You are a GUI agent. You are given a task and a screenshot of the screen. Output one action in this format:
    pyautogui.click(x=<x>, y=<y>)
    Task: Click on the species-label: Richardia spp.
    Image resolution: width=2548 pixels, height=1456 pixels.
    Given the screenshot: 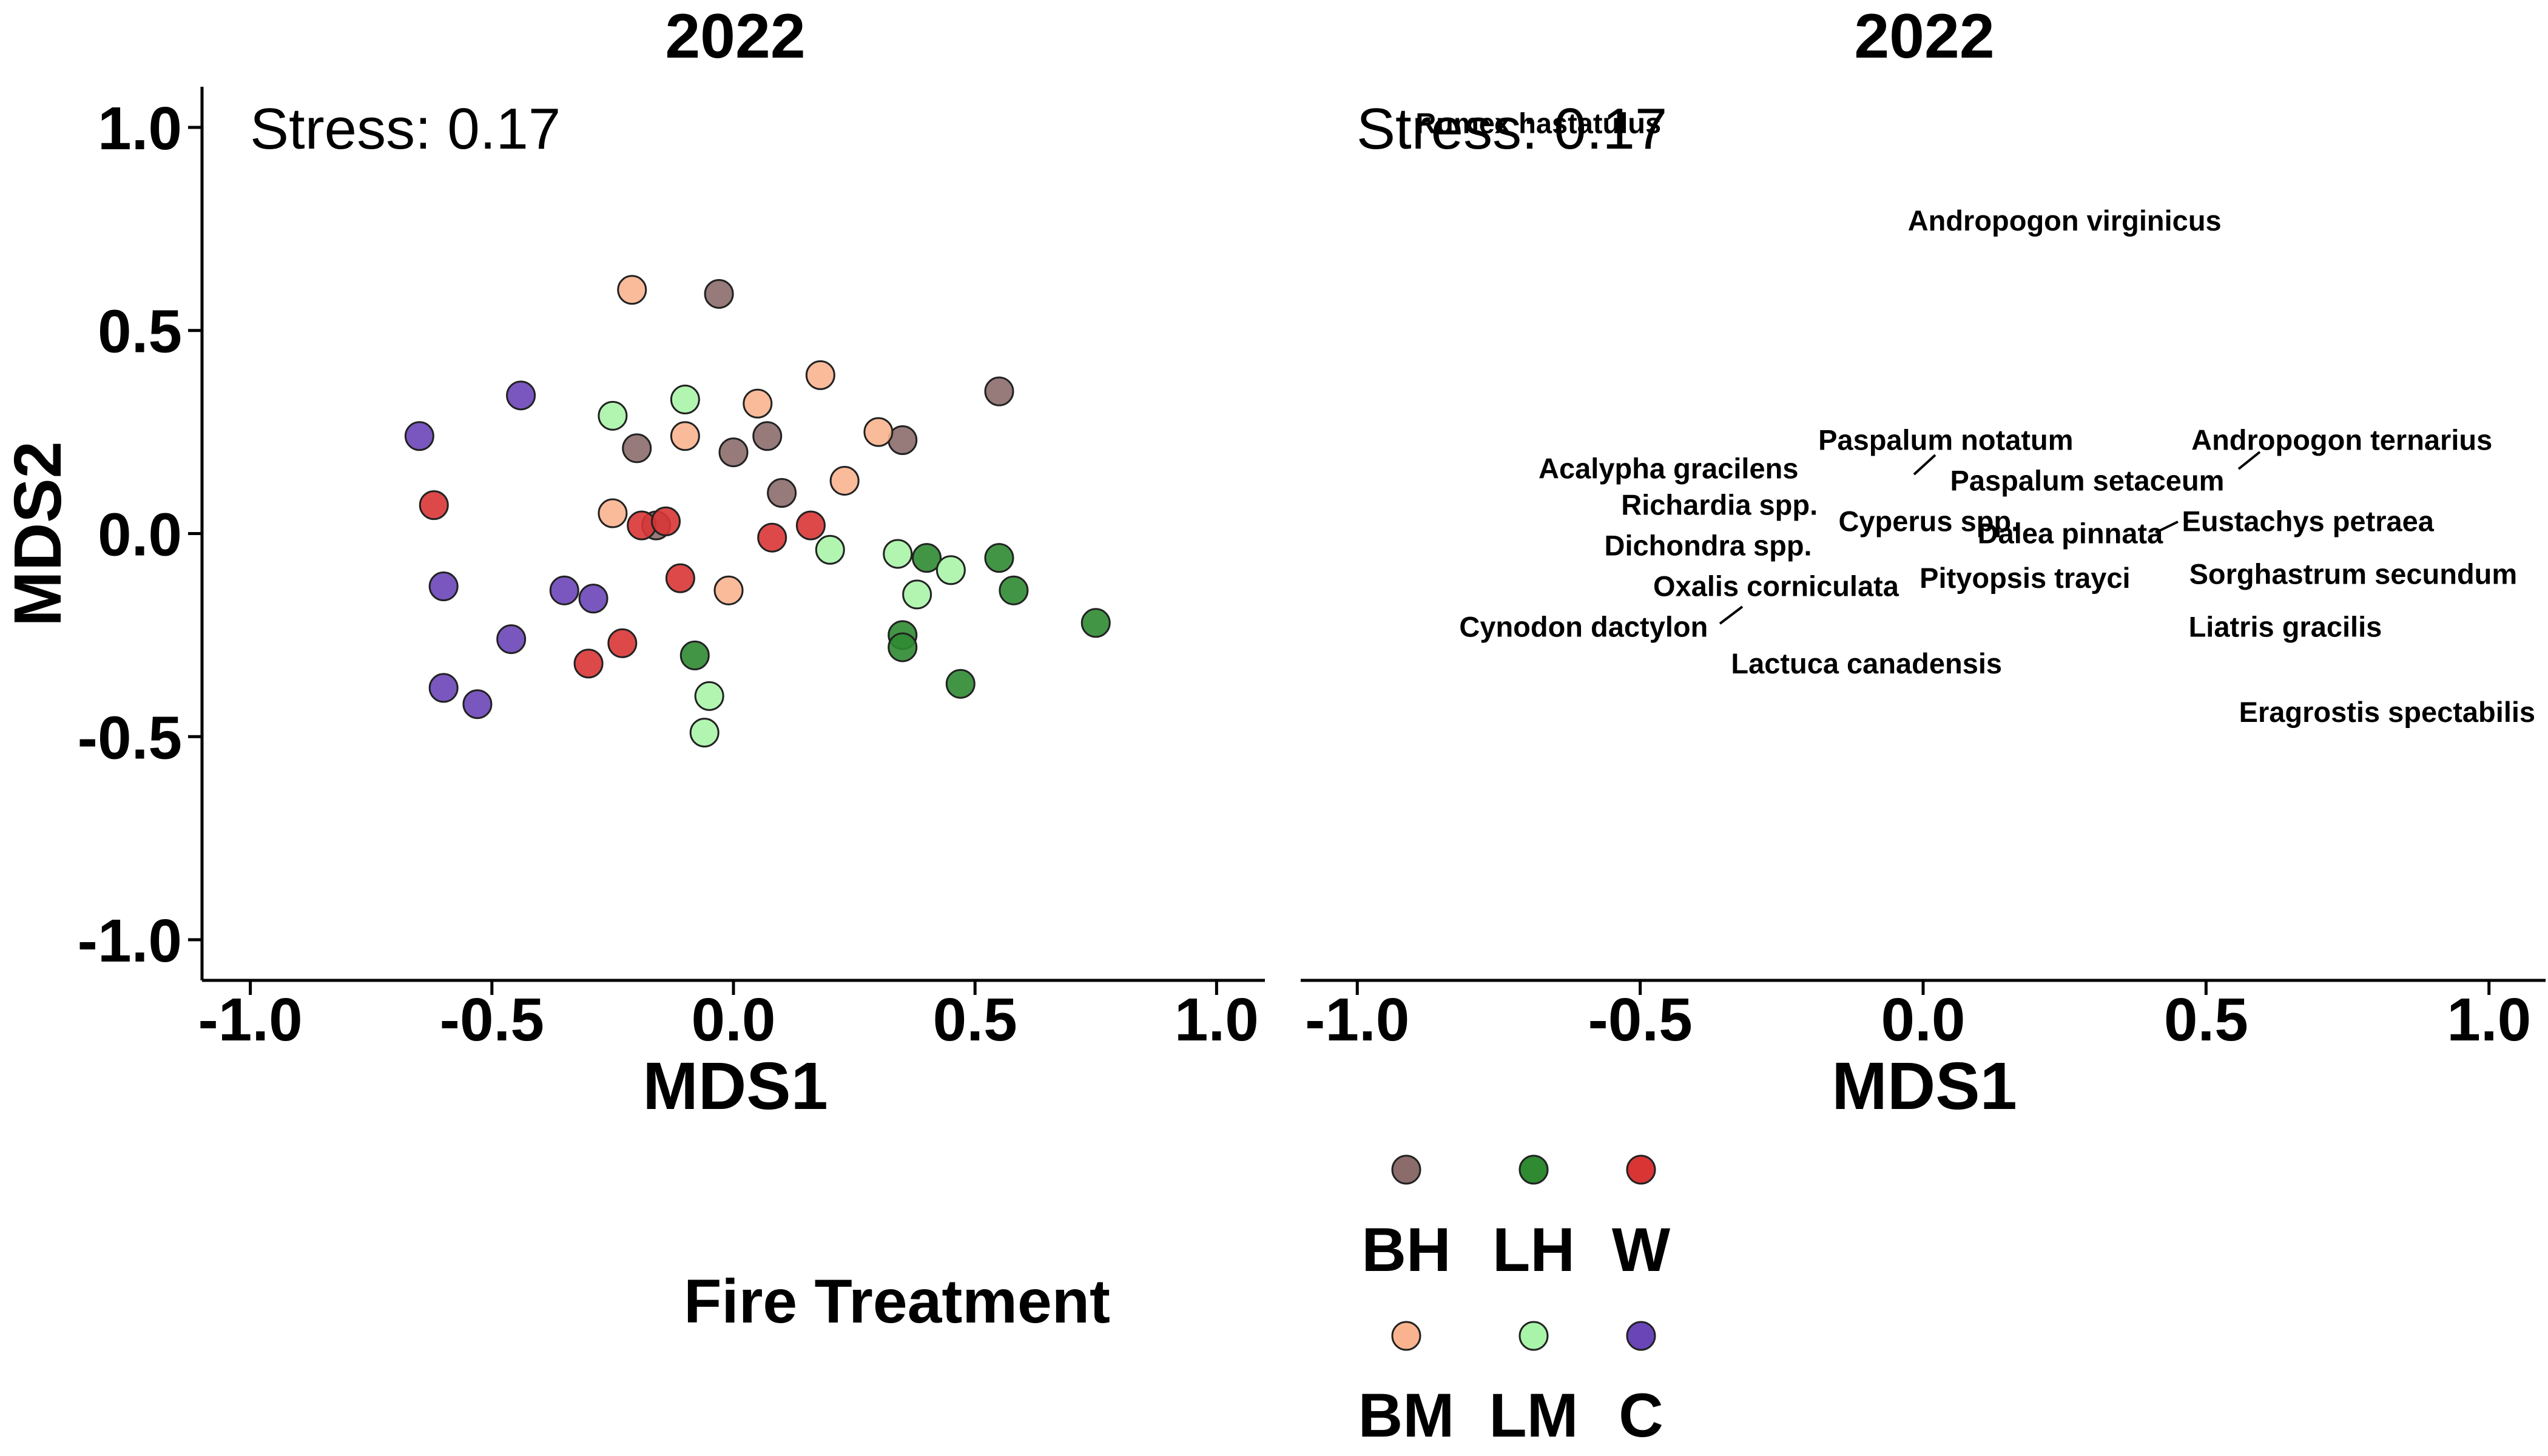 What is the action you would take?
    pyautogui.click(x=1719, y=505)
    